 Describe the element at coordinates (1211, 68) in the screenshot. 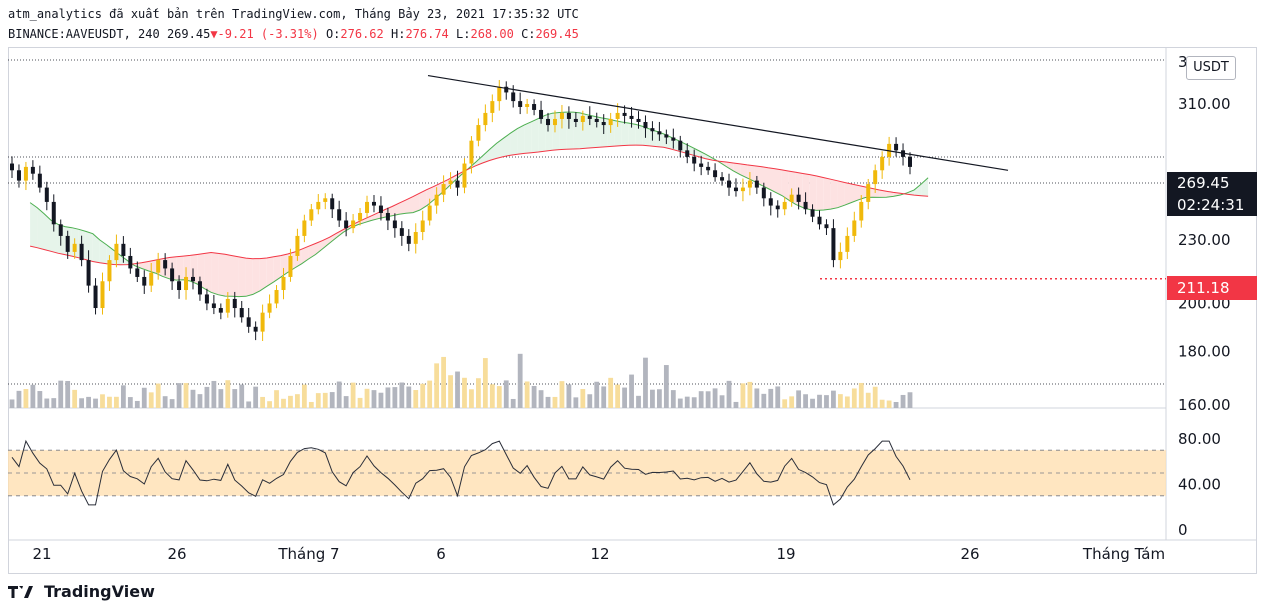

I see `currency-button: USDT` at that location.